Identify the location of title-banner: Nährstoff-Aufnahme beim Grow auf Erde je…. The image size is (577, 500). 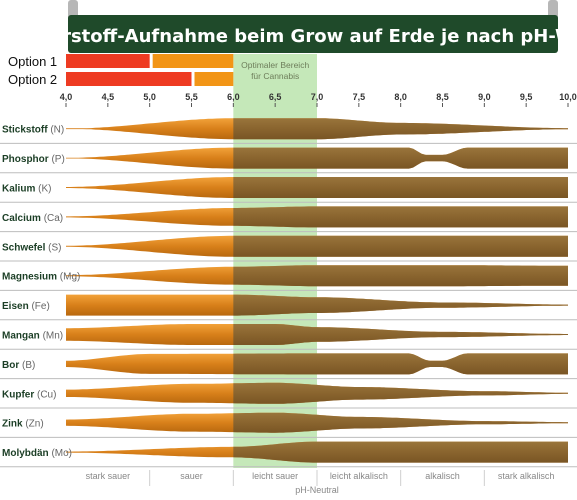
(299, 26).